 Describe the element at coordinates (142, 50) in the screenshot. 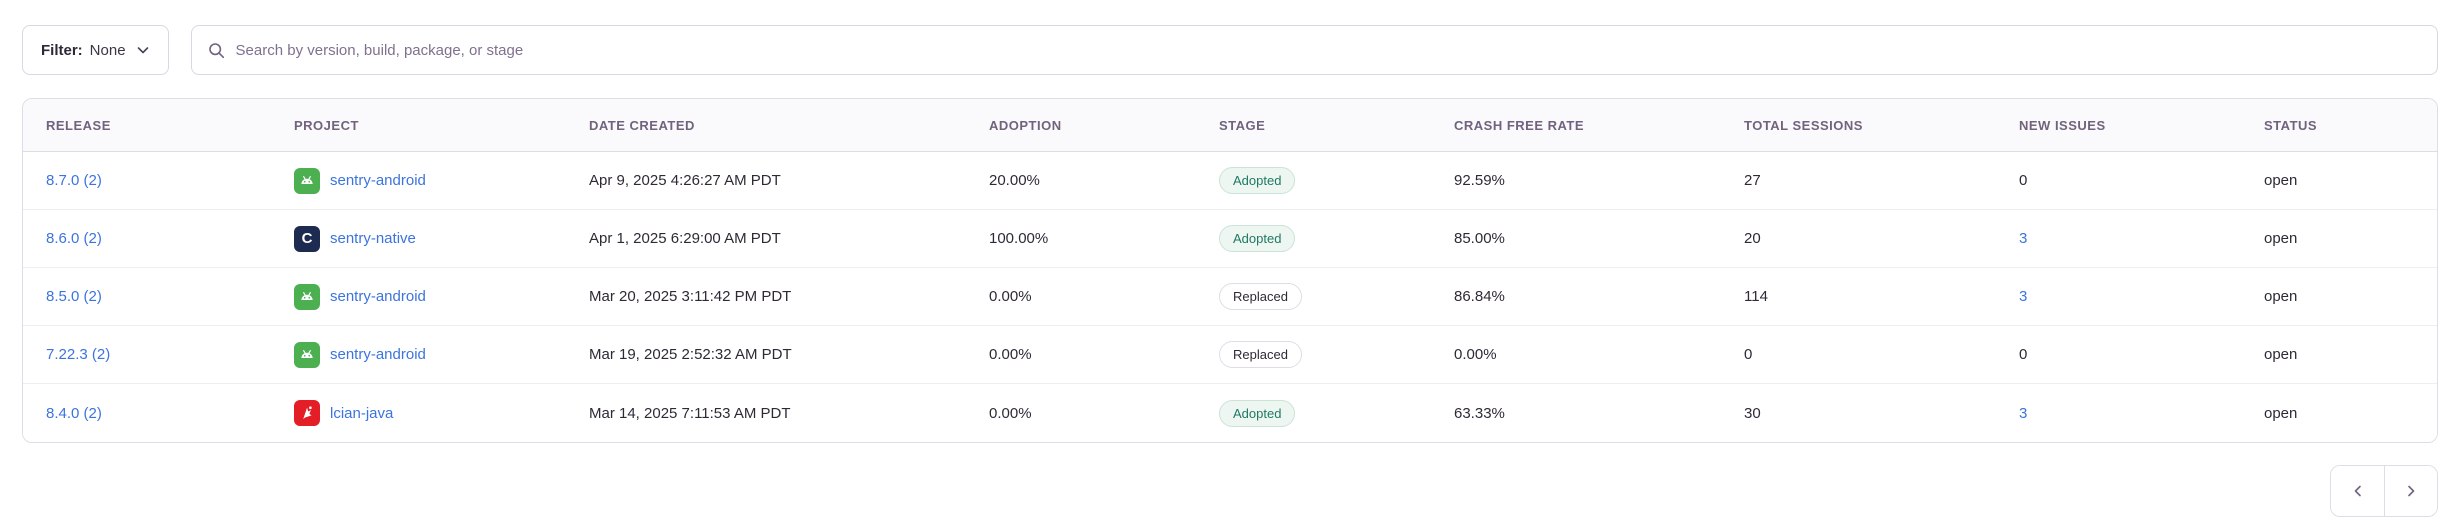

I see `chevron-down-icon` at that location.